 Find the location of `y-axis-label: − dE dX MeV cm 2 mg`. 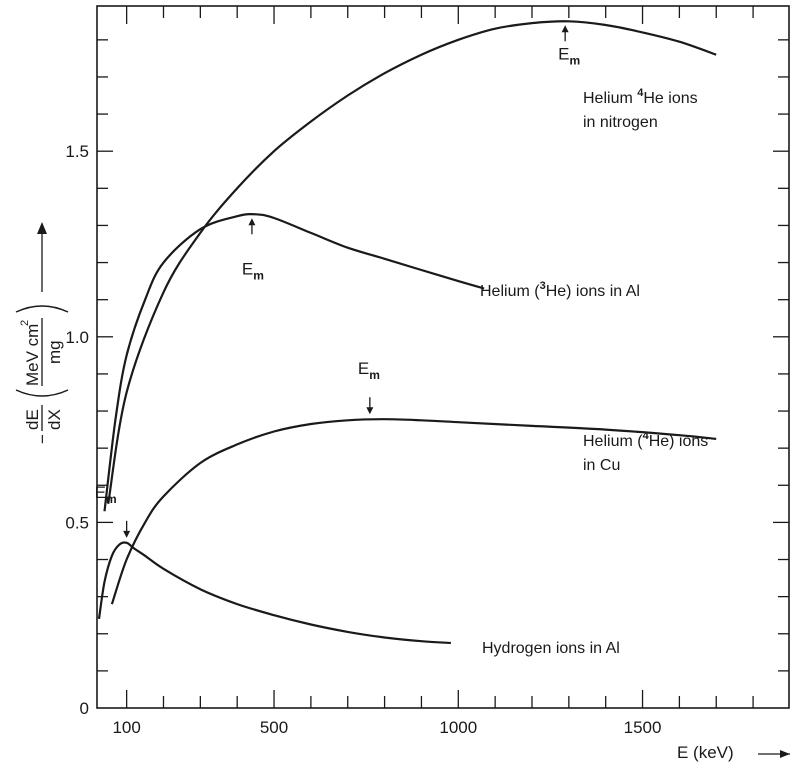

y-axis-label: − dE dX MeV cm 2 mg is located at coordinates (42, 333).